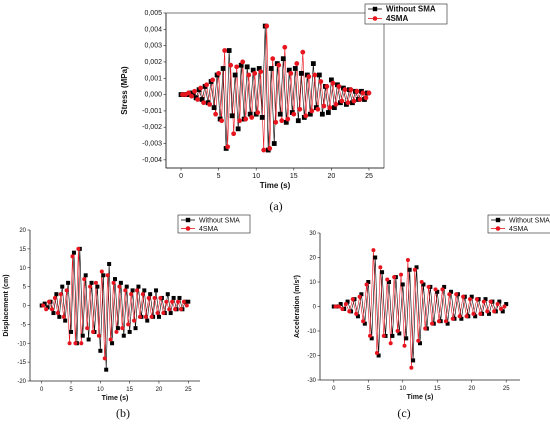 This screenshot has width=550, height=426. Describe the element at coordinates (152, 160) in the screenshot. I see `y-tick-label: -0,004` at that location.